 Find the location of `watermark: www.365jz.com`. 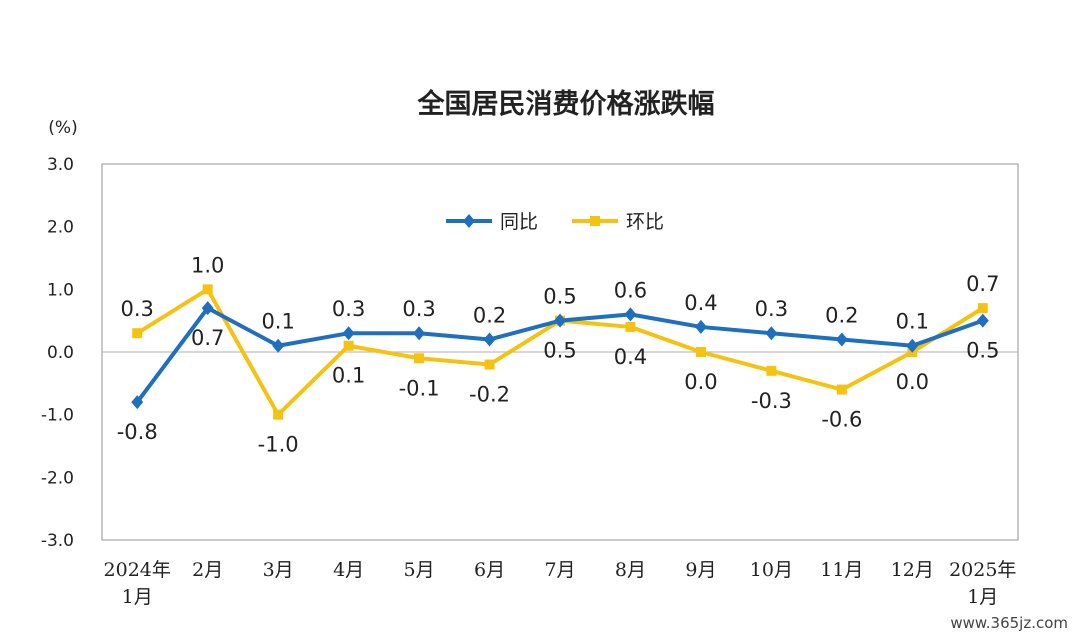

watermark: www.365jz.com is located at coordinates (1009, 623).